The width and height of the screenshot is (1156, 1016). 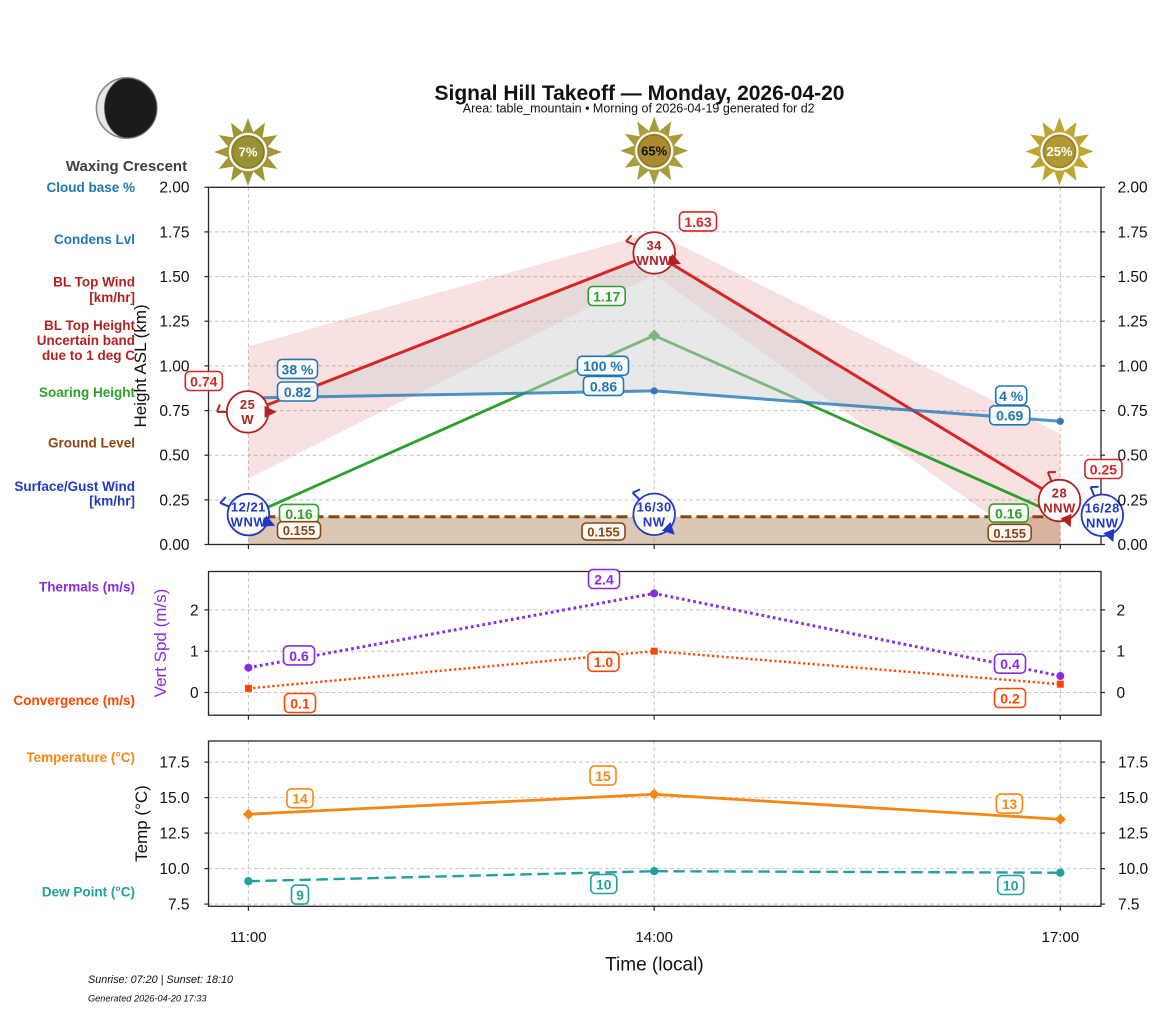 I want to click on svg-text: Sunrise: 07:20 | Sunset: 18:10, so click(x=160, y=980).